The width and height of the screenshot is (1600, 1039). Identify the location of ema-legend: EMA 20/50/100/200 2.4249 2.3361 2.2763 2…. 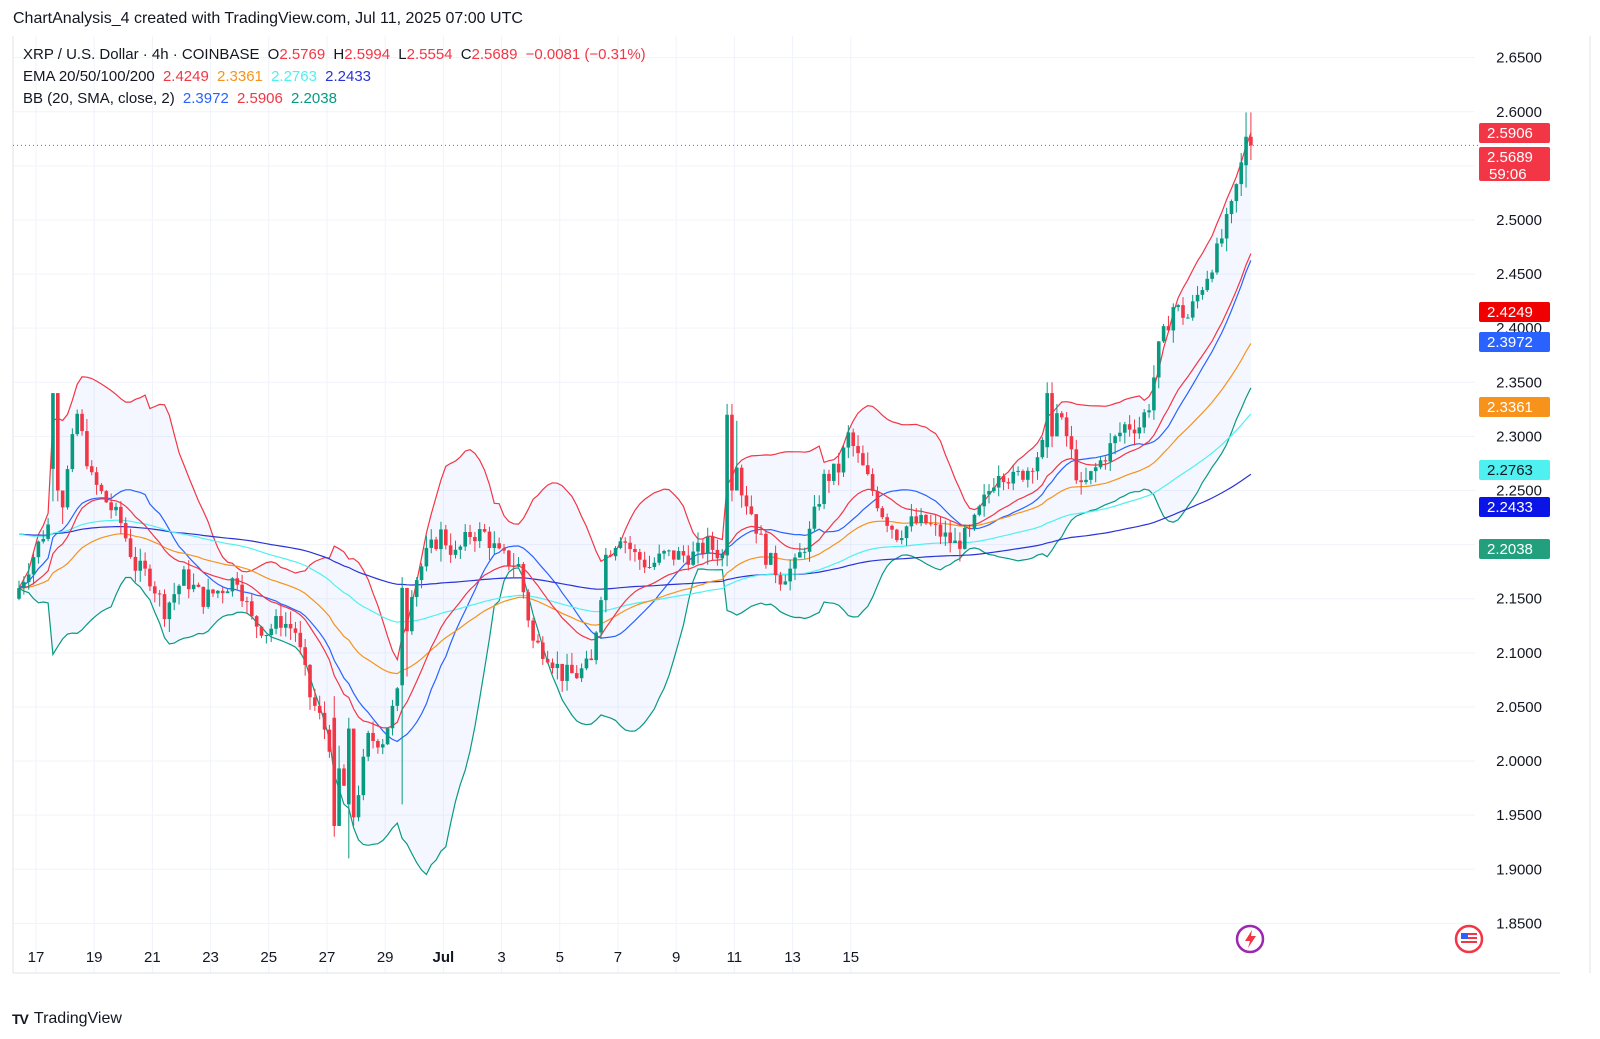
(199, 76).